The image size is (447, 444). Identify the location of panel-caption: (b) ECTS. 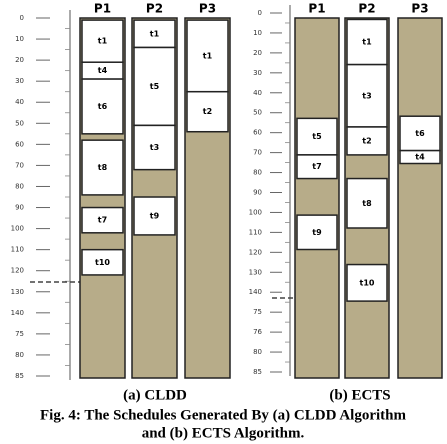
(359, 395).